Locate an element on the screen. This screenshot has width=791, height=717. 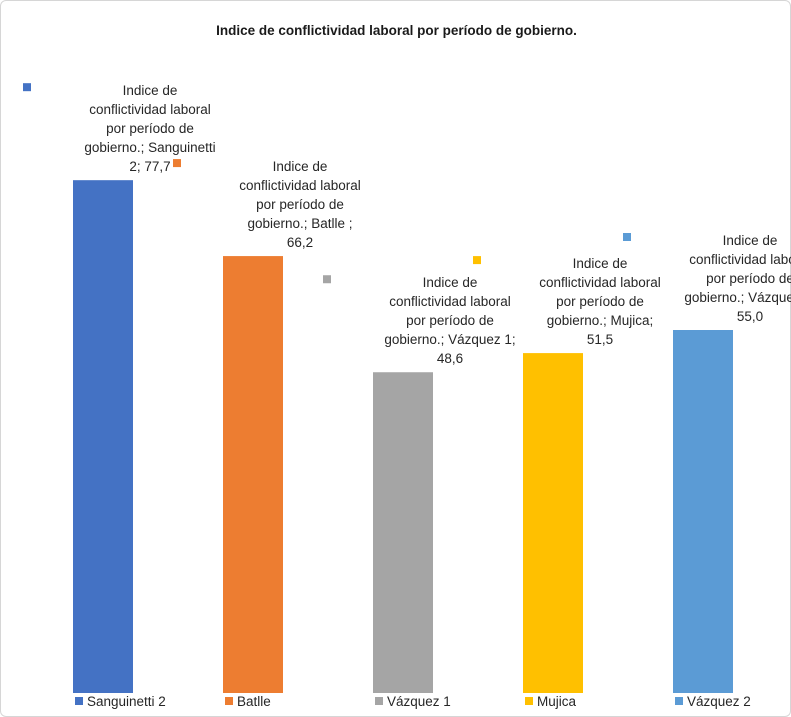
legend-label: Vázquez 1 is located at coordinates (419, 701).